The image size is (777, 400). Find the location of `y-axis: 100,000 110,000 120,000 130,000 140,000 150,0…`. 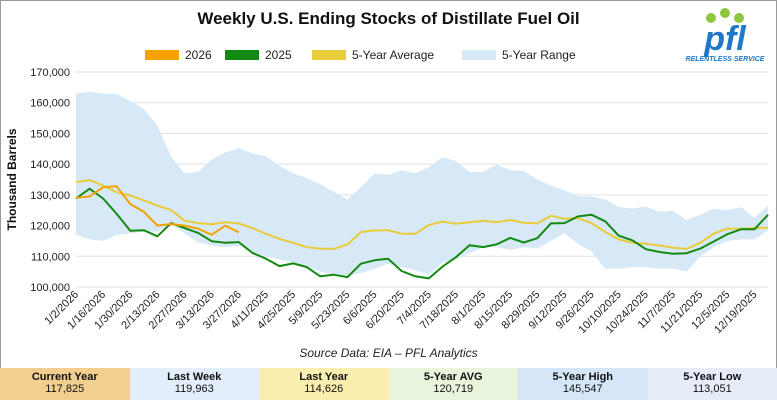

y-axis: 100,000 110,000 120,000 130,000 140,000 150,0… is located at coordinates (50, 180).